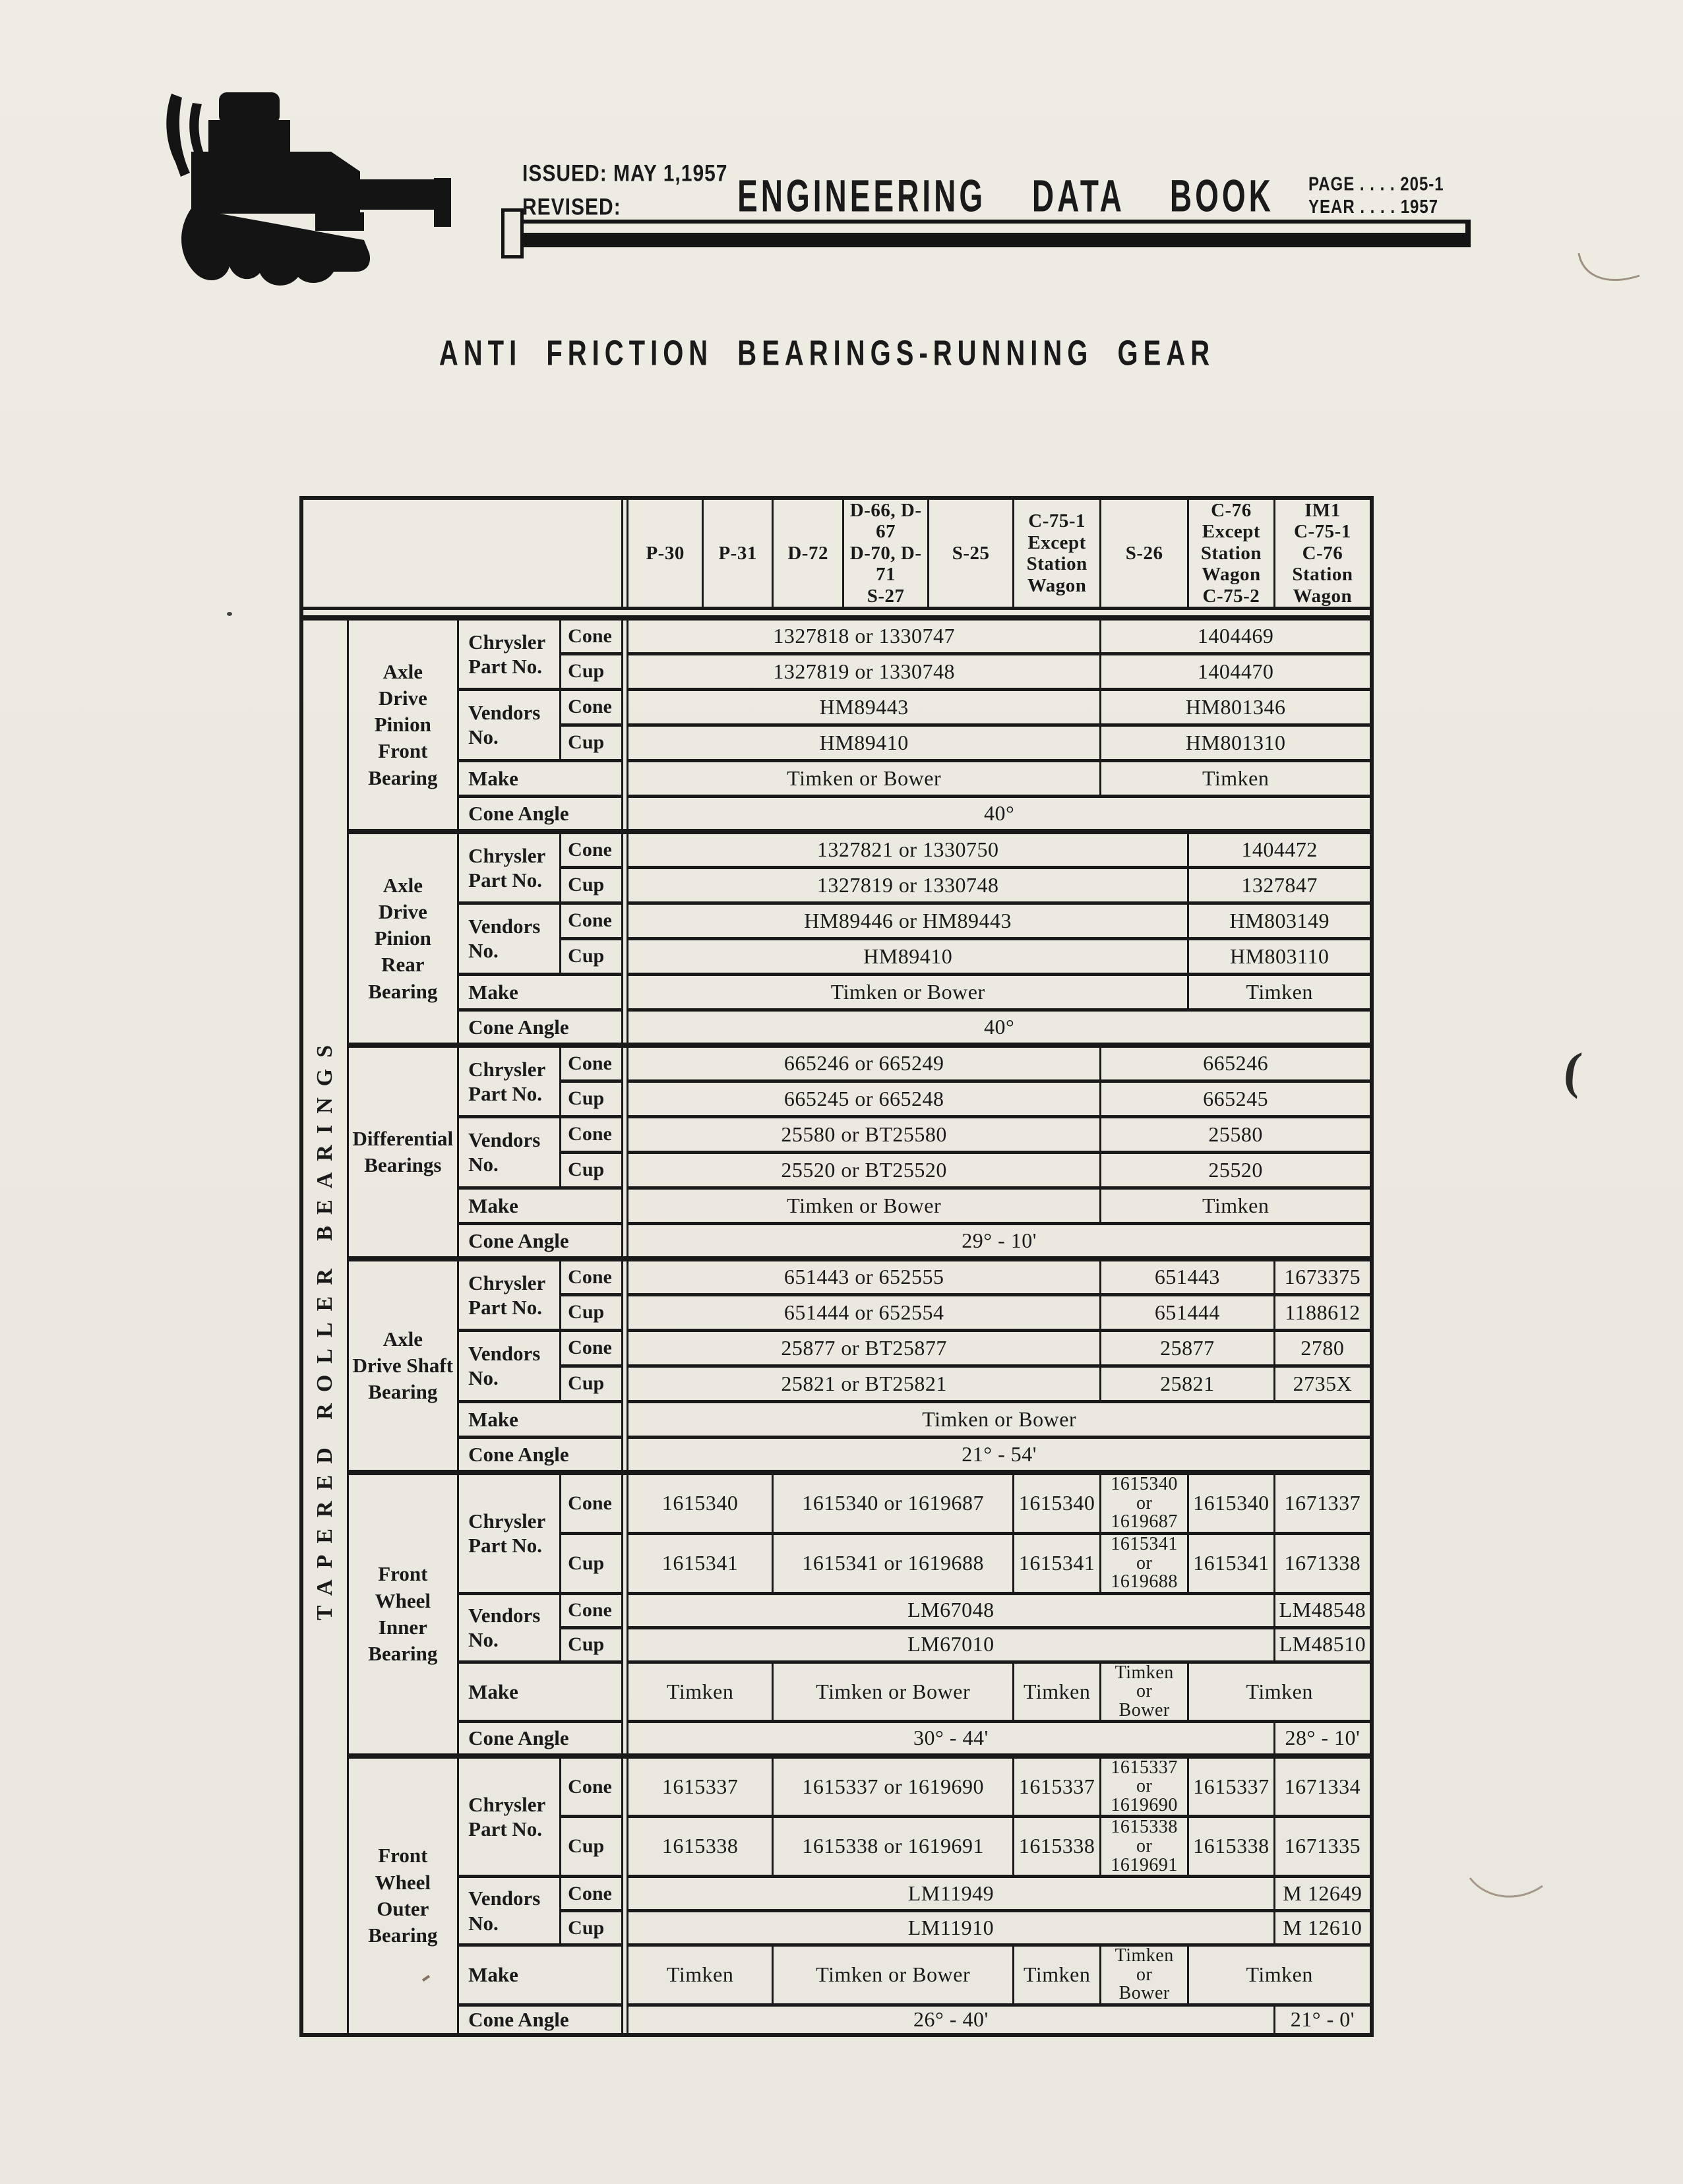  What do you see at coordinates (886, 553) in the screenshot?
I see `col-header-d66: D-66, D-67 D-70, D-71 S-27` at bounding box center [886, 553].